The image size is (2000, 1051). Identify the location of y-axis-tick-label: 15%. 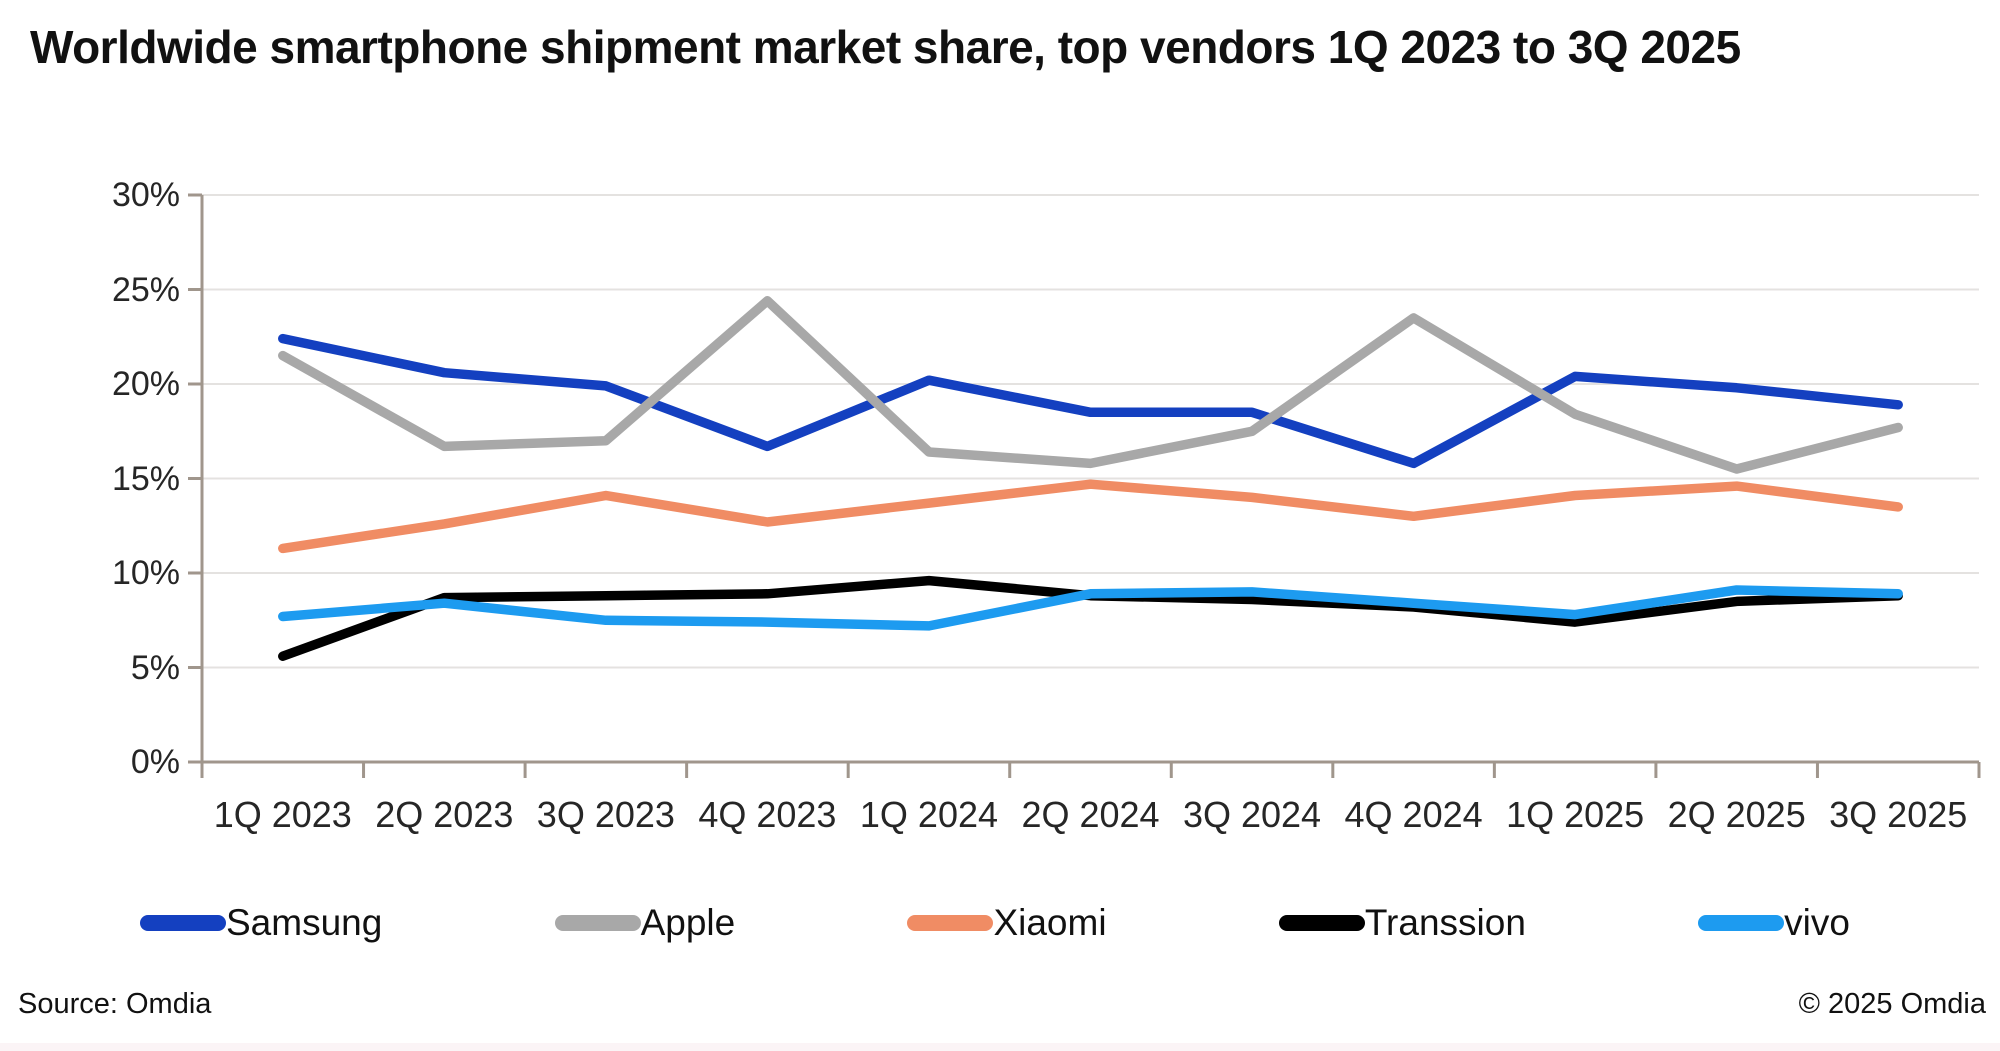
(145, 478).